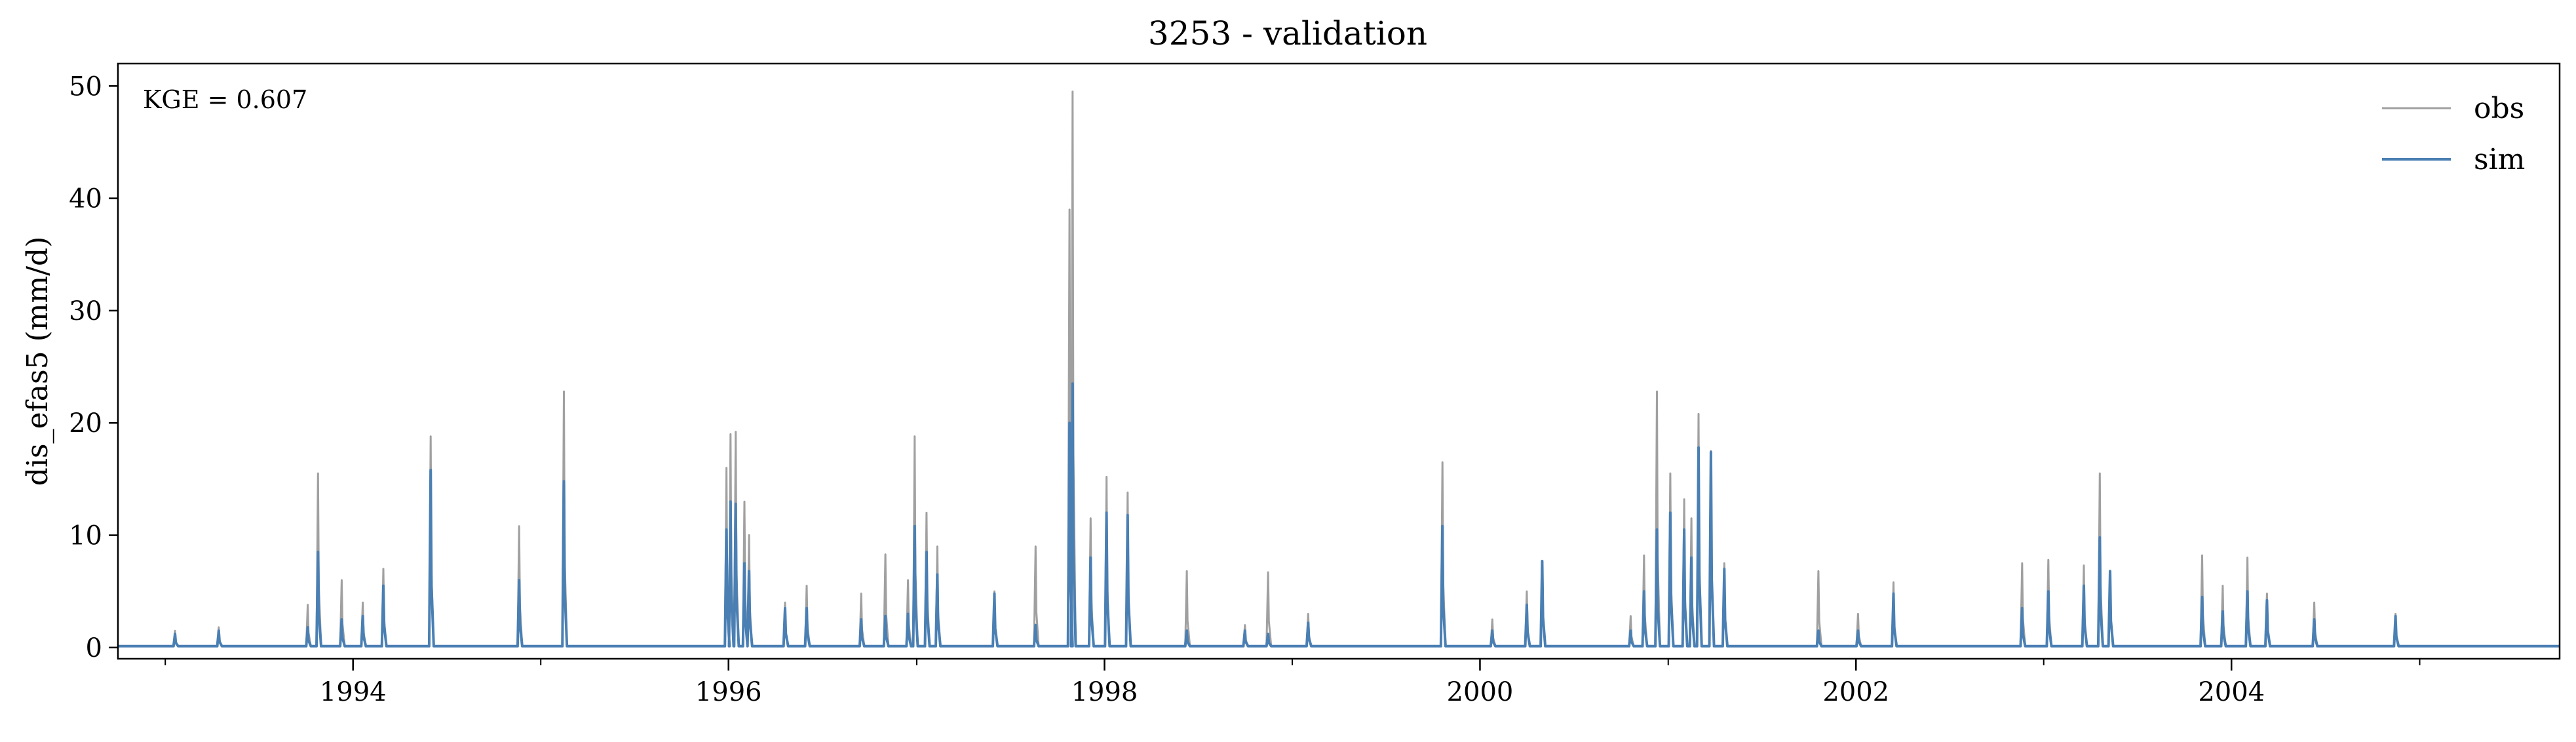 The image size is (2576, 742). What do you see at coordinates (94, 648) in the screenshot?
I see `y-tick-label: 0` at bounding box center [94, 648].